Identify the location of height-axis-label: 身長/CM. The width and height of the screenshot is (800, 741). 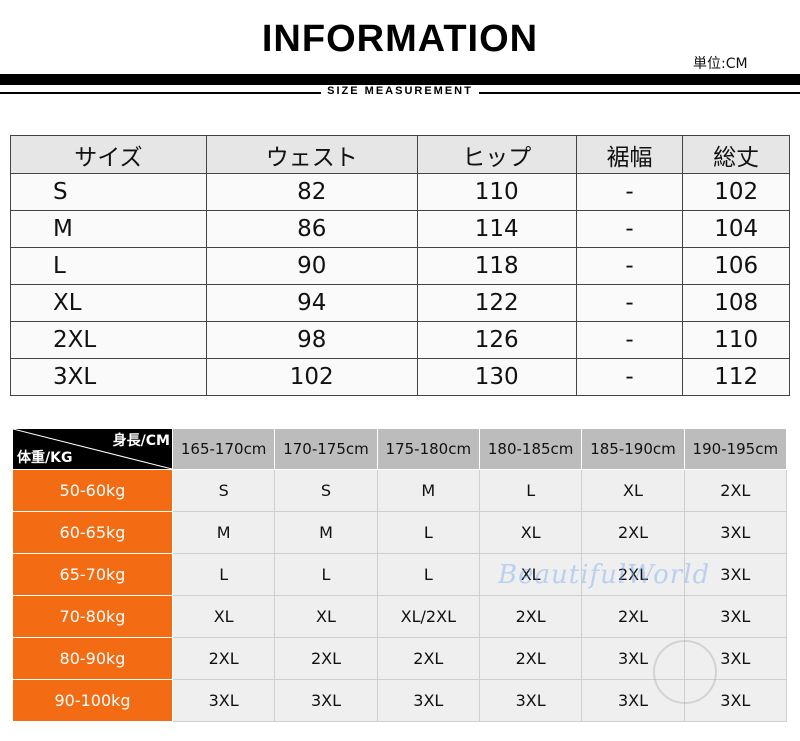
(141, 441).